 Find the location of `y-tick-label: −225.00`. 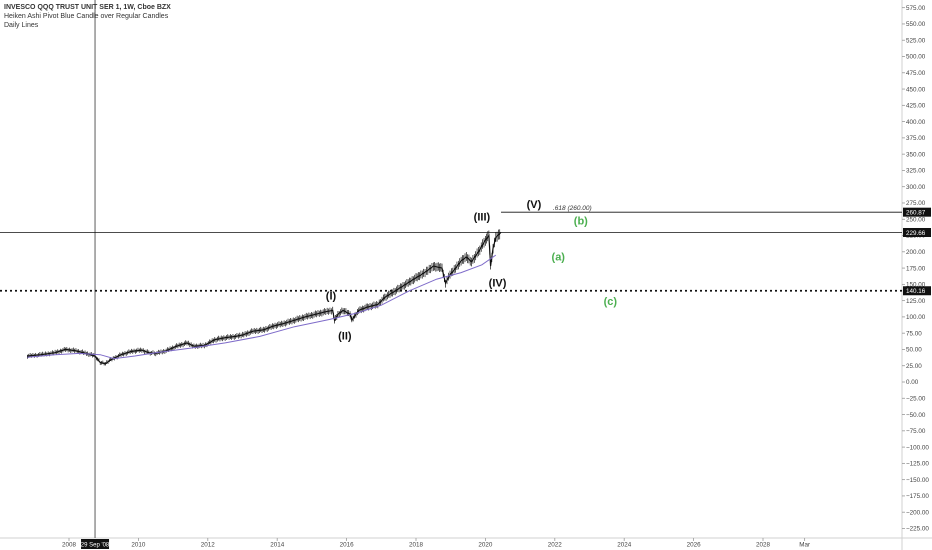

y-tick-label: −225.00 is located at coordinates (917, 529).